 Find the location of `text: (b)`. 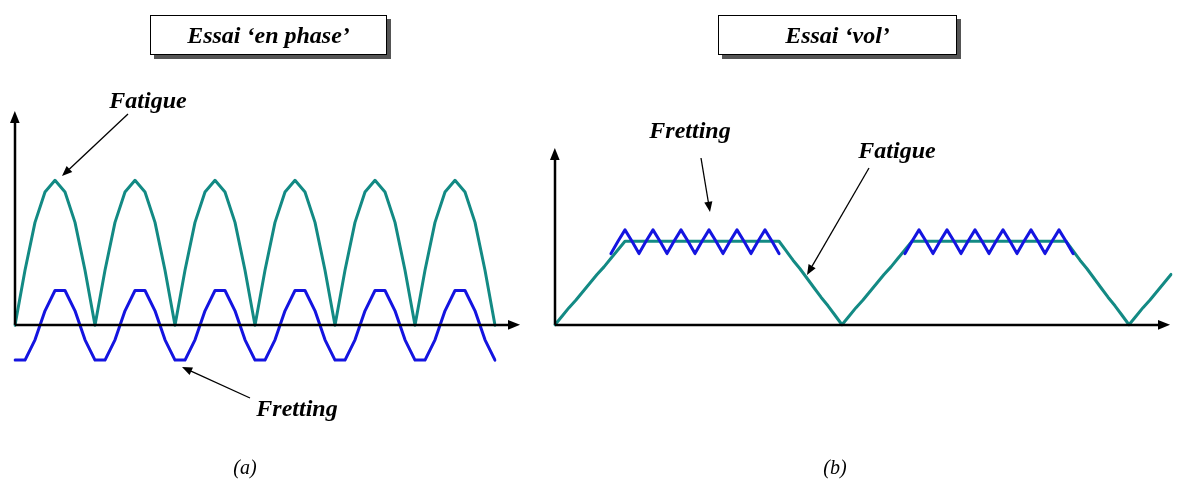

text: (b) is located at coordinates (835, 467).